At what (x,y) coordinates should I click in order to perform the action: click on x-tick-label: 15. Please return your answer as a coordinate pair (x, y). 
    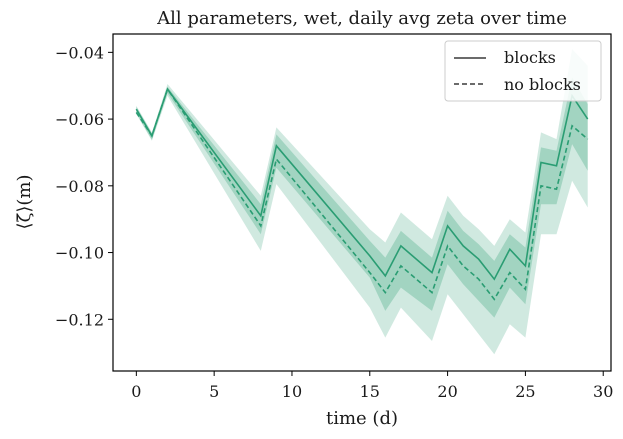
    Looking at the image, I should click on (370, 391).